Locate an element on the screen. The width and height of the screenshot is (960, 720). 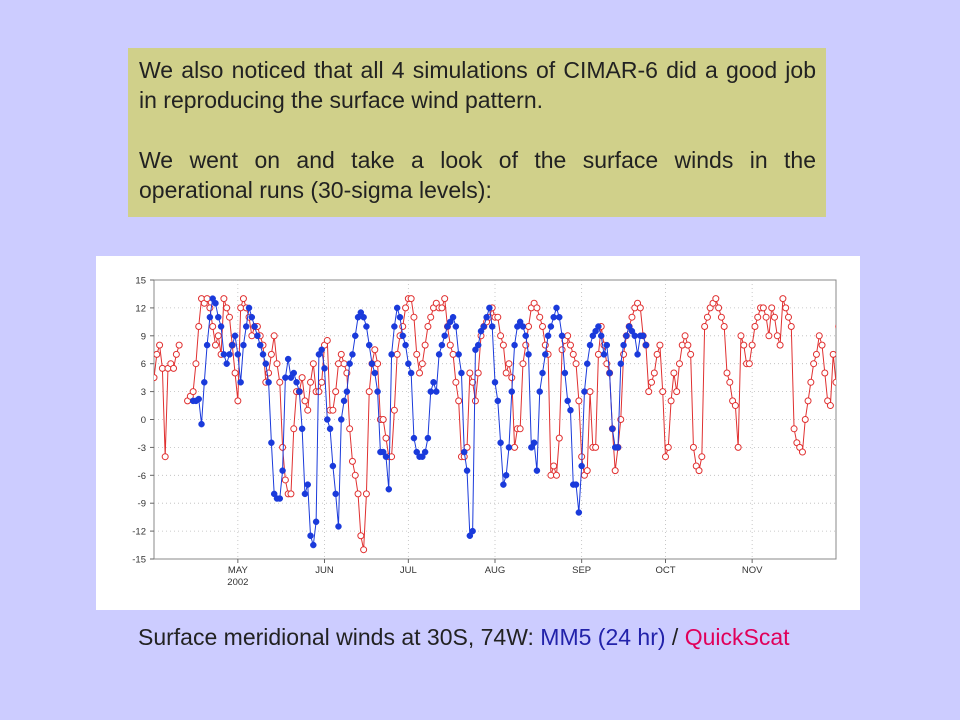
y-tick-label: -6 is located at coordinates (142, 476).